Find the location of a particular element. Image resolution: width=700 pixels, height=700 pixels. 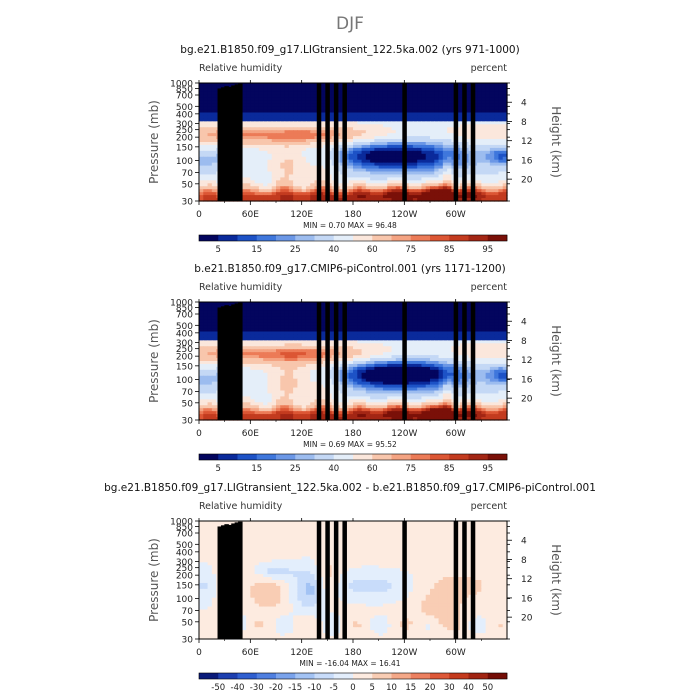

colorbar-swatch is located at coordinates (228, 238).